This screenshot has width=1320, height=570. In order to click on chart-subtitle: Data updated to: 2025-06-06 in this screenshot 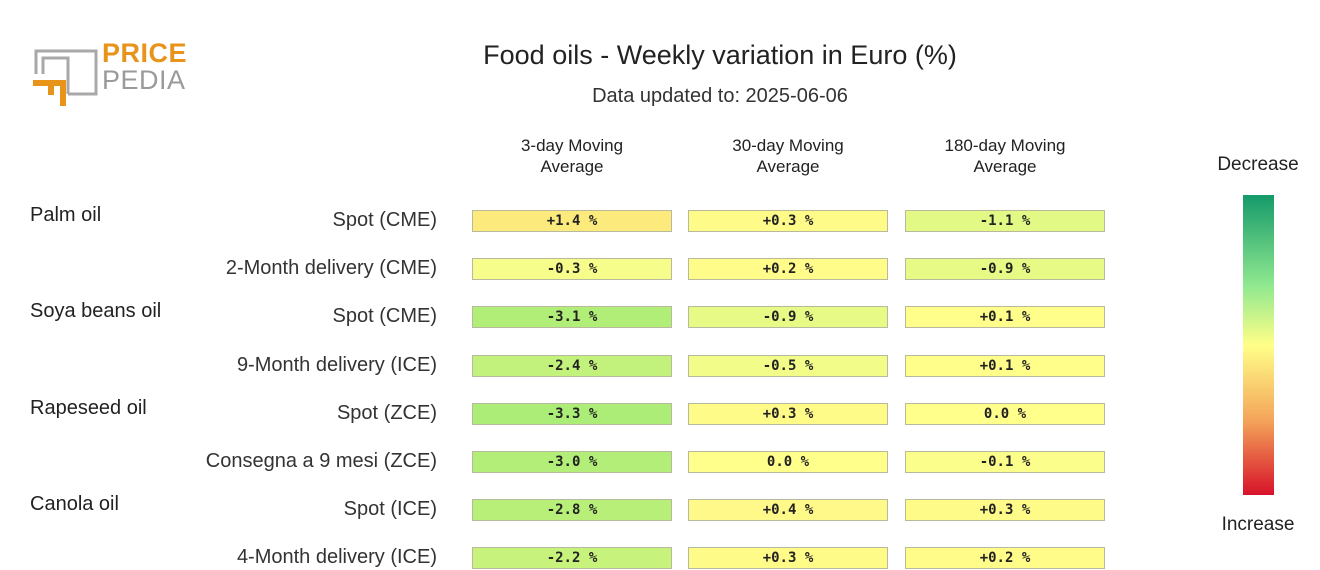, I will do `click(720, 96)`.